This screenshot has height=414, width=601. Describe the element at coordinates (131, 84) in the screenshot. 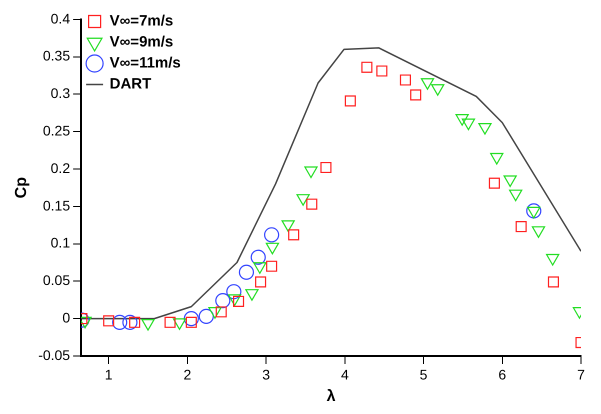

I see `legend-label: DART` at that location.